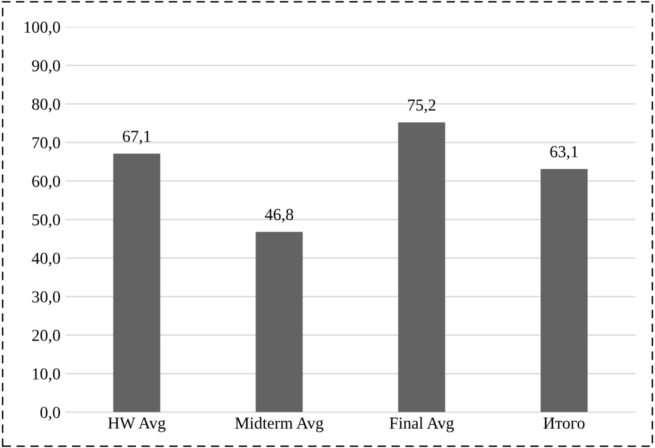 The height and width of the screenshot is (448, 655). I want to click on y-tick-label: 80,0, so click(46, 105).